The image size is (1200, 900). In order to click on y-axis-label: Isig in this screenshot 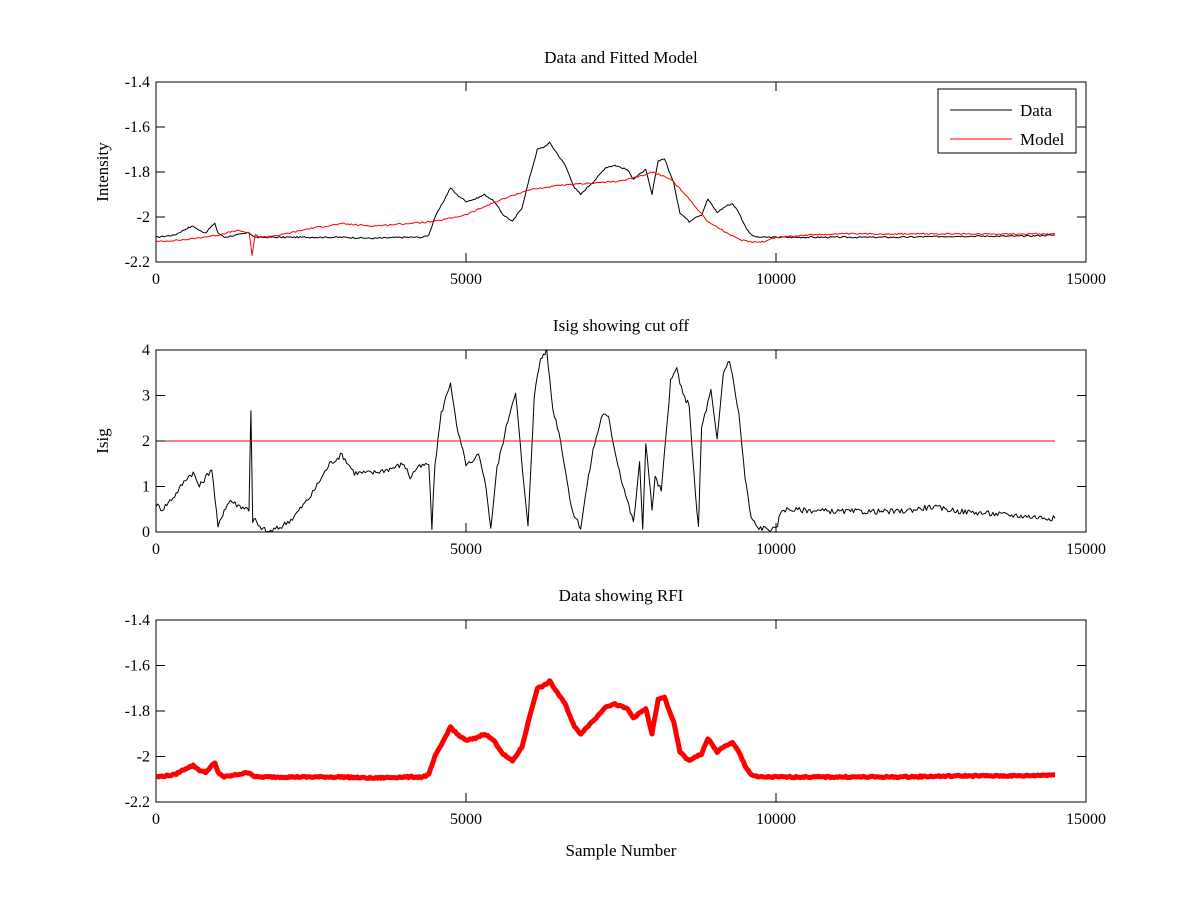, I will do `click(102, 441)`.